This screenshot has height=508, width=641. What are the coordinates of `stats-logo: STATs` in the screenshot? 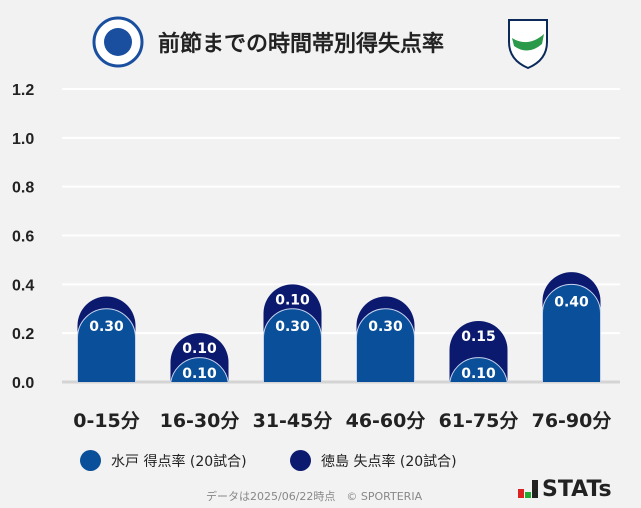 It's located at (565, 489).